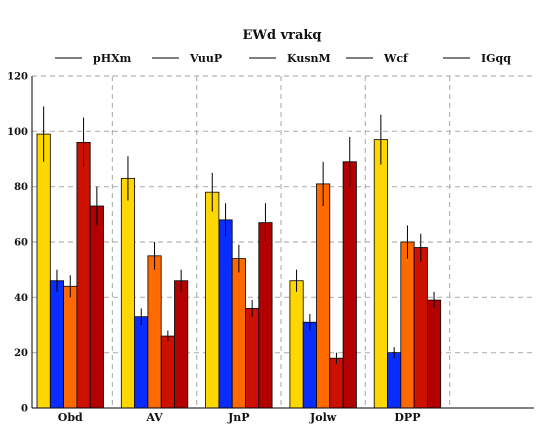 This screenshot has width=558, height=434. What do you see at coordinates (205, 58) in the screenshot?
I see `legend-label: VuuP` at bounding box center [205, 58].